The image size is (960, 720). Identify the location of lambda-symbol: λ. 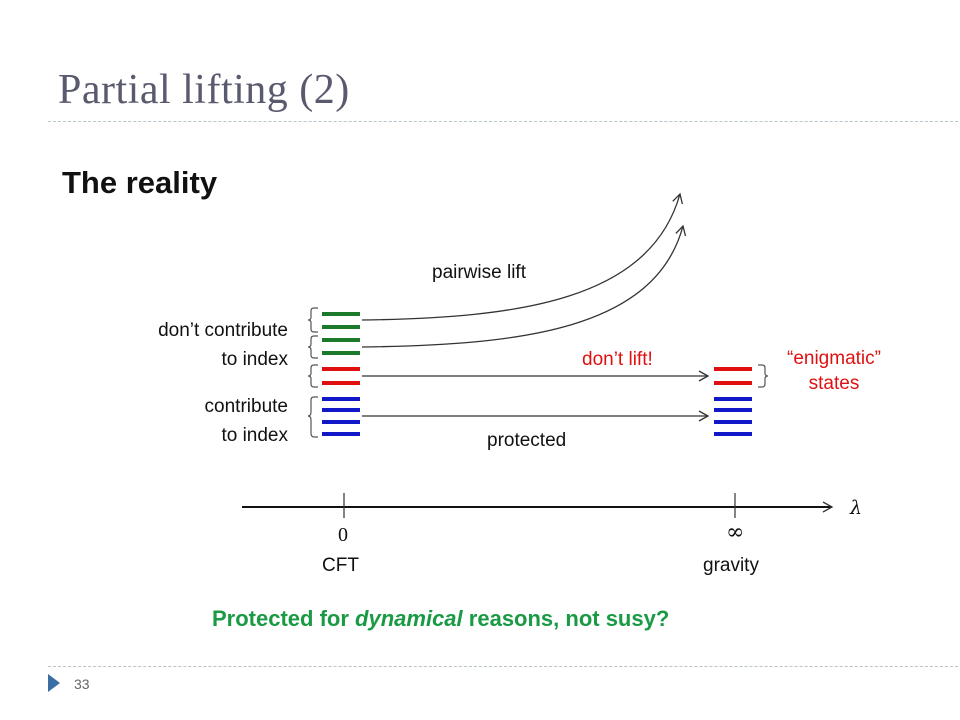
(856, 508).